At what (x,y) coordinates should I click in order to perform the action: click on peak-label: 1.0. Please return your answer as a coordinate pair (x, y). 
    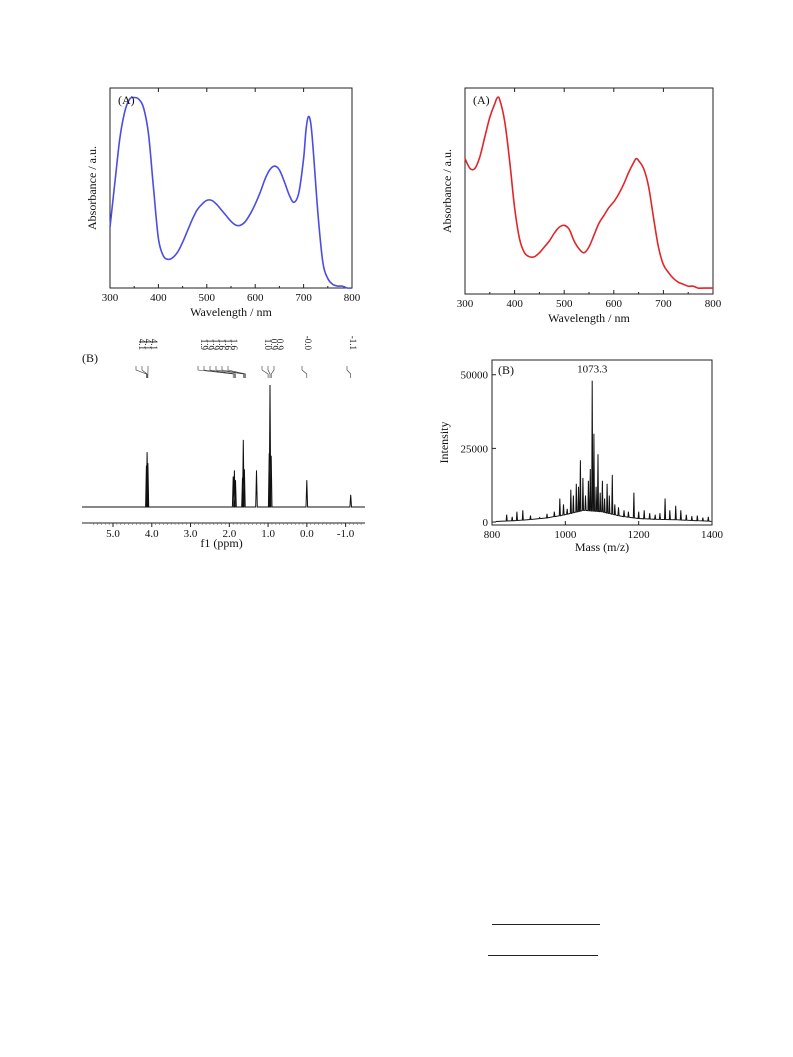
    Looking at the image, I should click on (268, 345).